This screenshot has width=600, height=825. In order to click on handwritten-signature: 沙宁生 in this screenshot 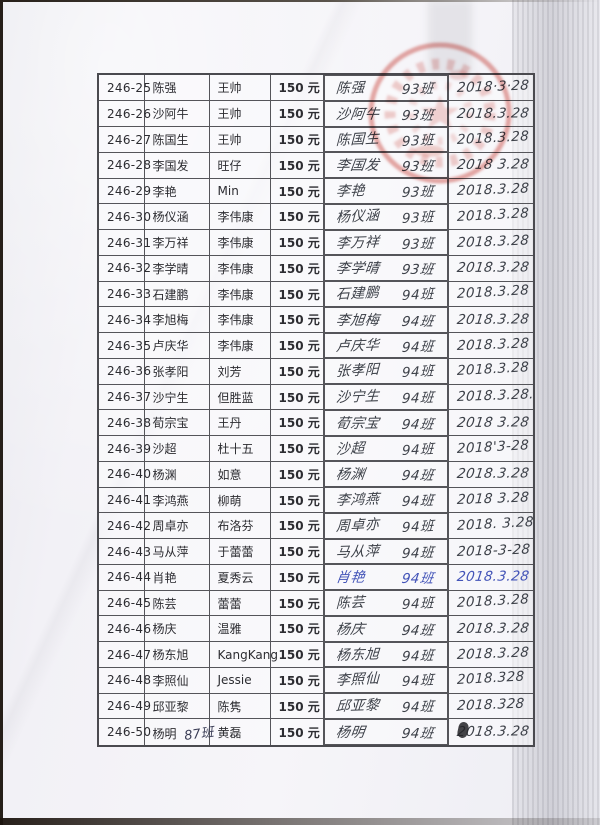, I will do `click(357, 397)`.